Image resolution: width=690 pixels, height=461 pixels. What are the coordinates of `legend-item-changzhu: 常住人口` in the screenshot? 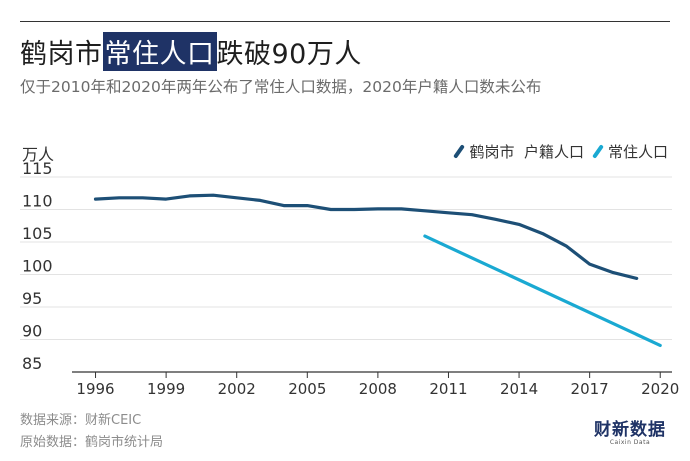 It's located at (630, 151).